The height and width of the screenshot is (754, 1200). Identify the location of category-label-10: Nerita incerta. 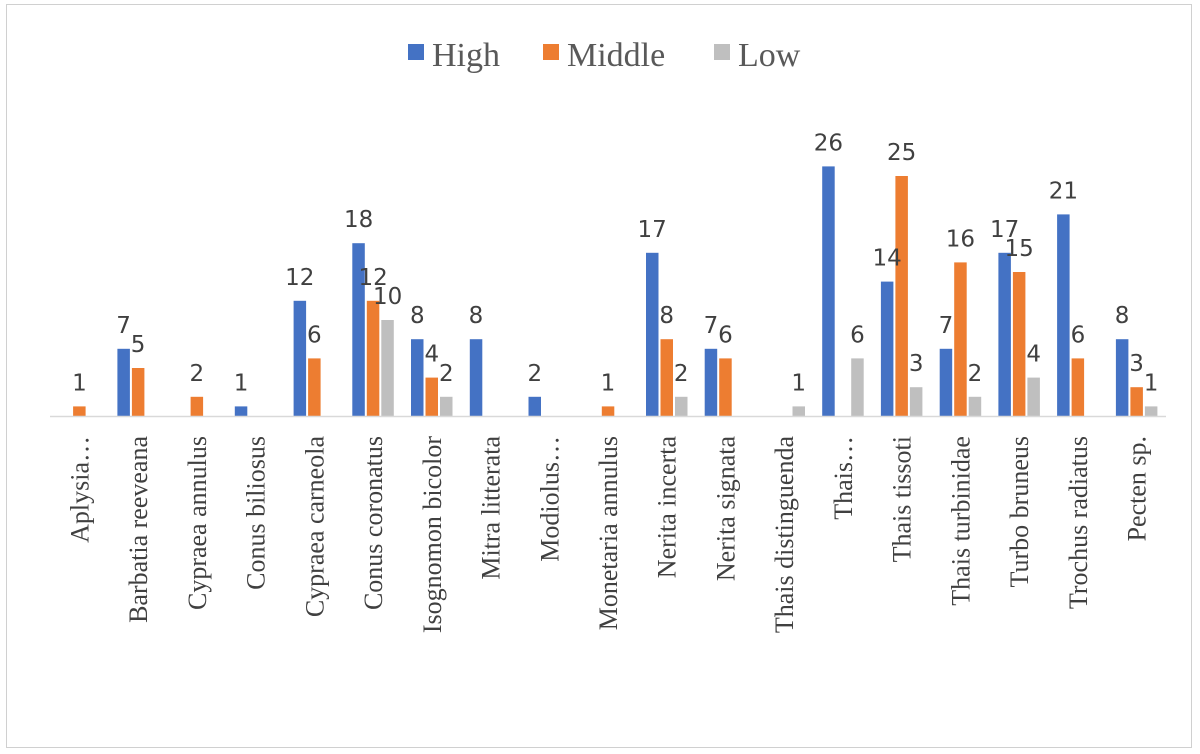
(667, 507).